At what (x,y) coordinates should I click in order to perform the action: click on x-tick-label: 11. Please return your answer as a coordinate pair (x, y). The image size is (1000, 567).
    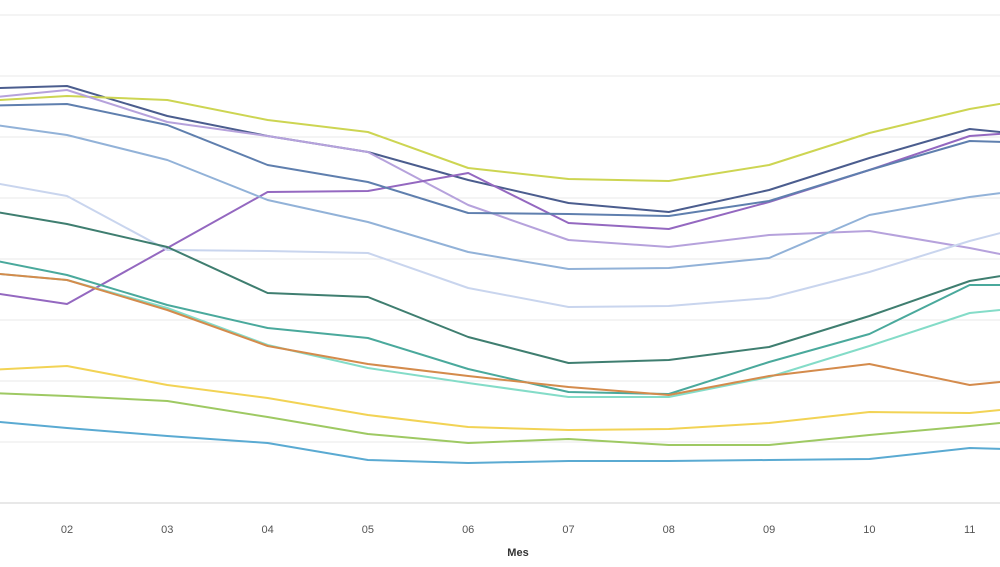
    Looking at the image, I should click on (969, 530).